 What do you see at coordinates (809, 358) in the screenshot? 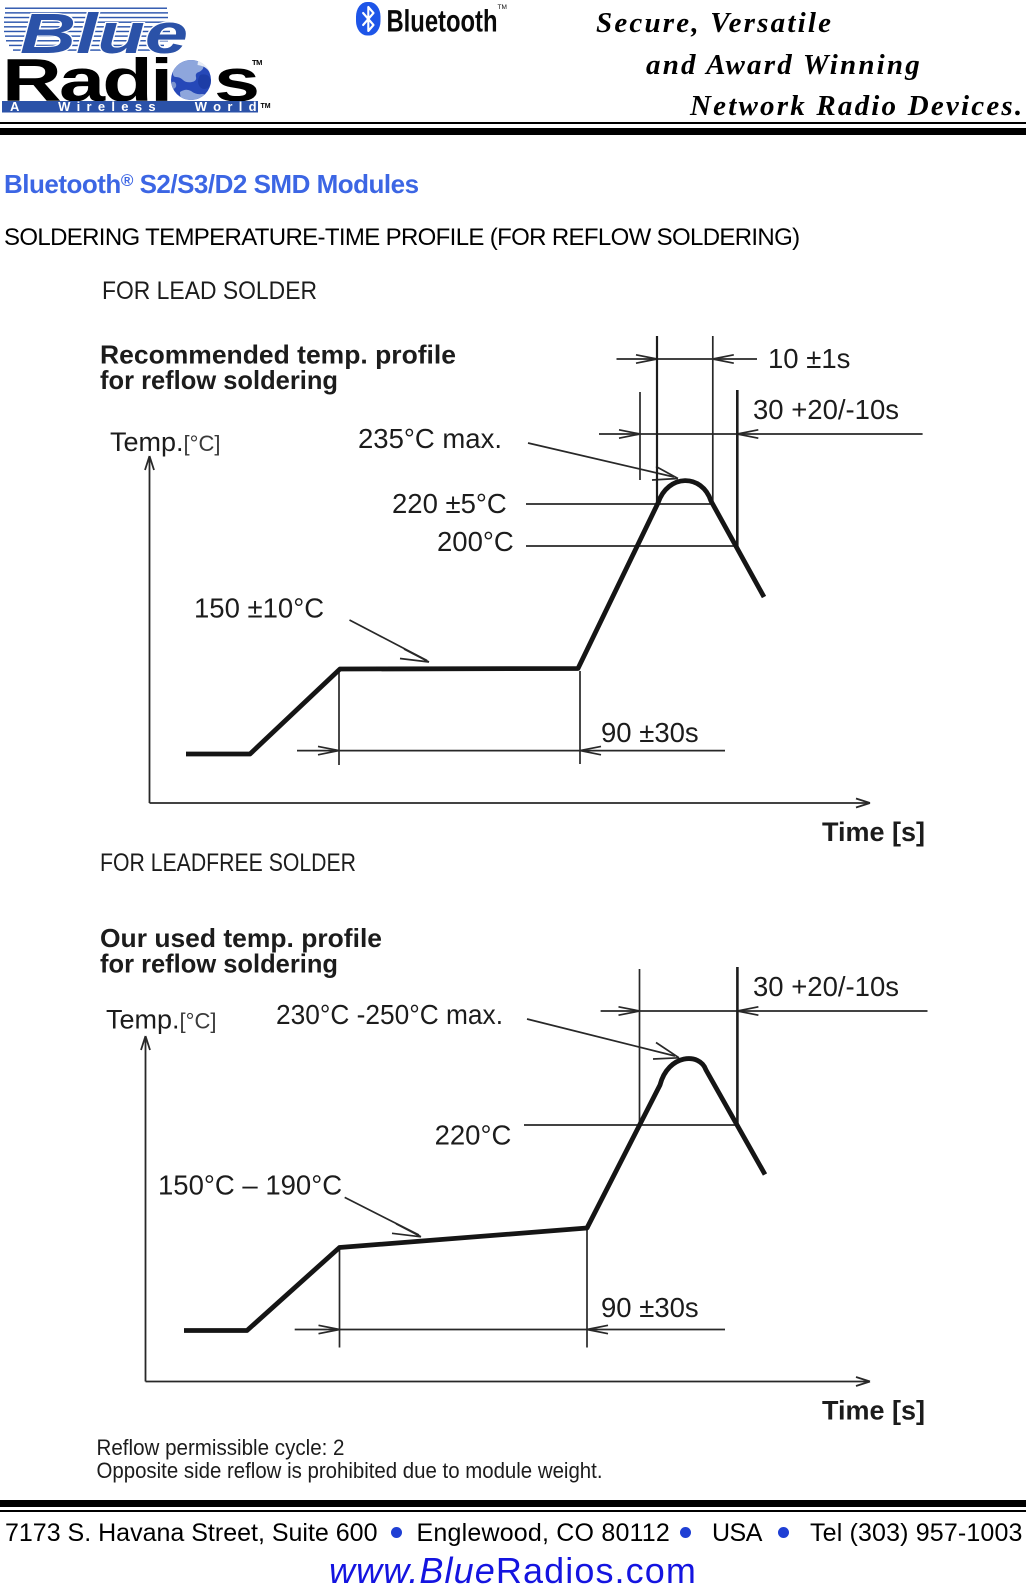
I see `svg-text: 10 ±1s` at bounding box center [809, 358].